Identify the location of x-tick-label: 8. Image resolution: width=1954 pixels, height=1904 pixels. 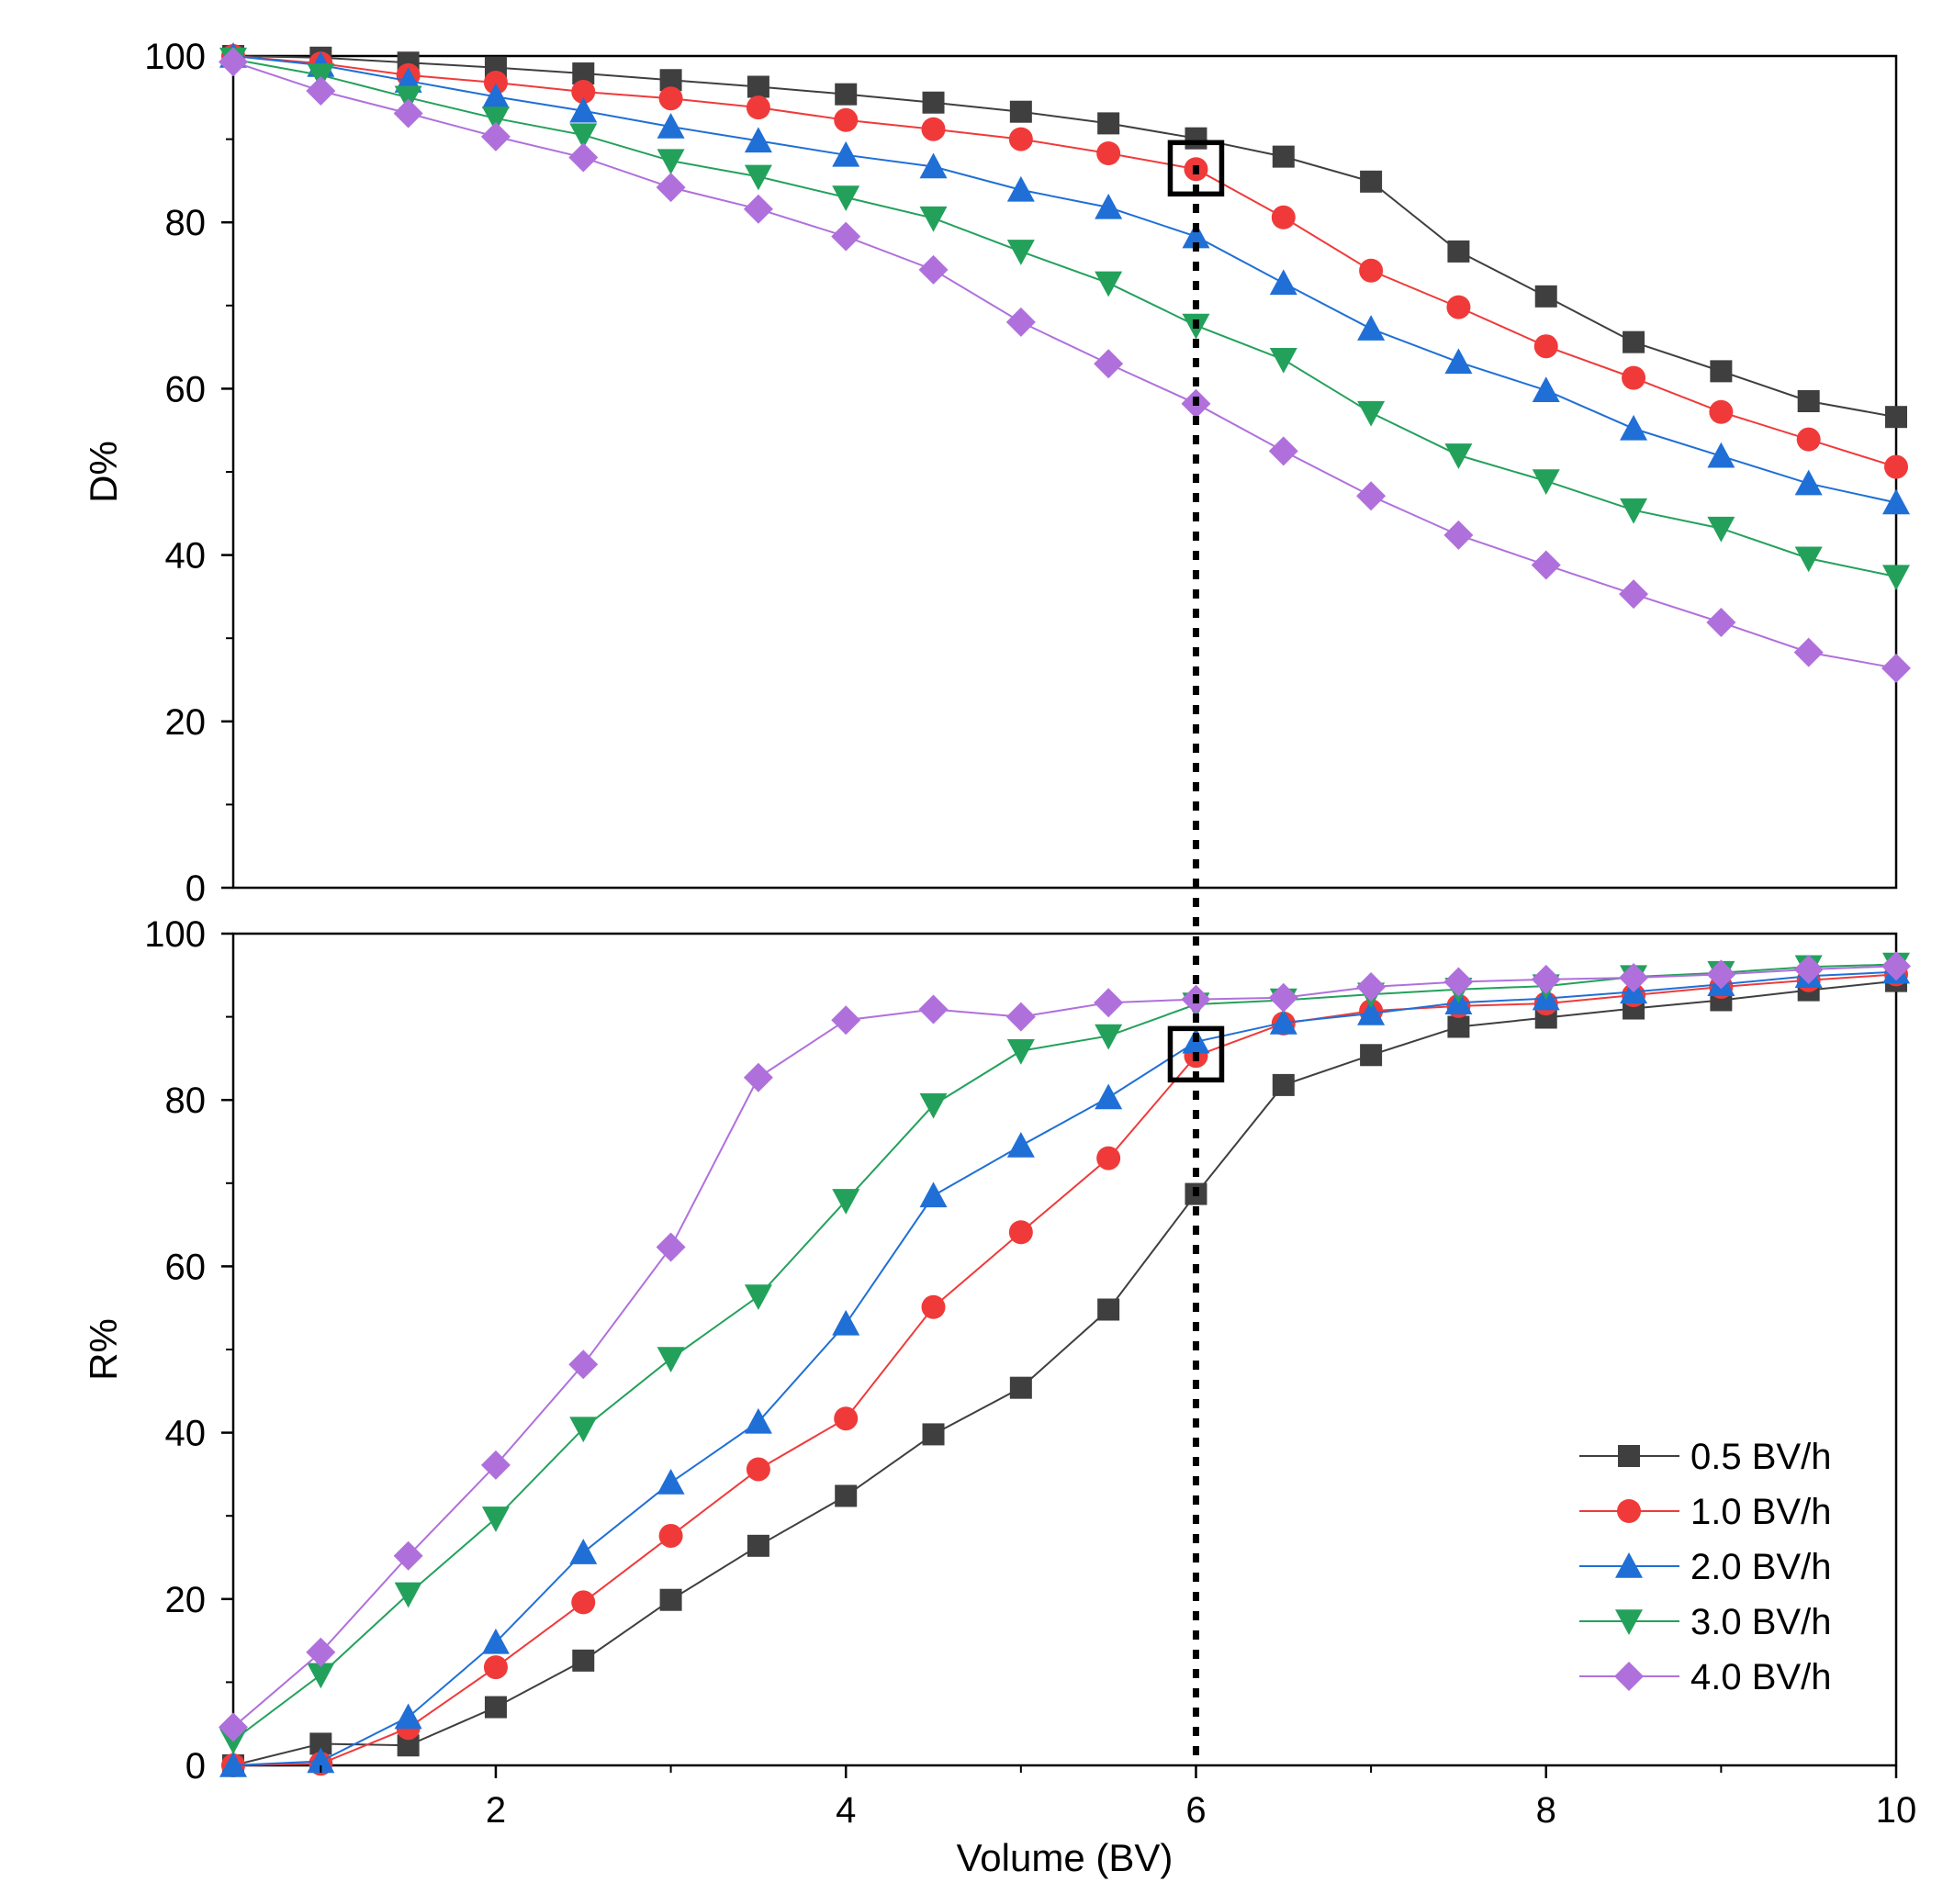
(1546, 1810).